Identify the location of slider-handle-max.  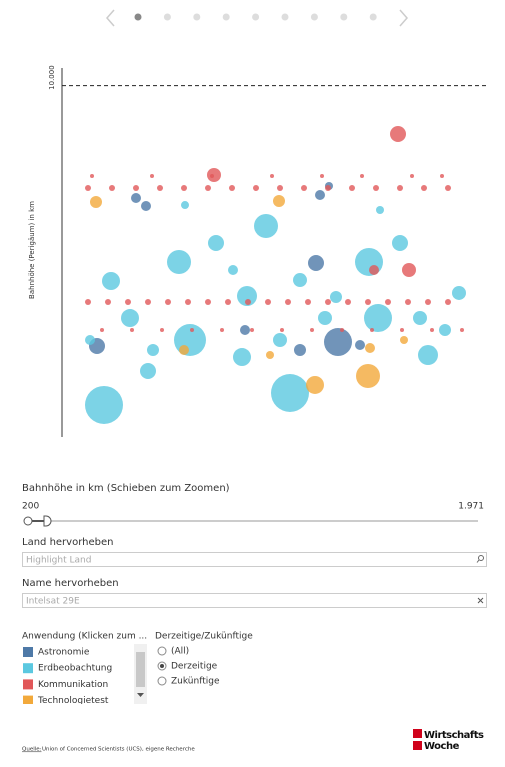
(47, 521).